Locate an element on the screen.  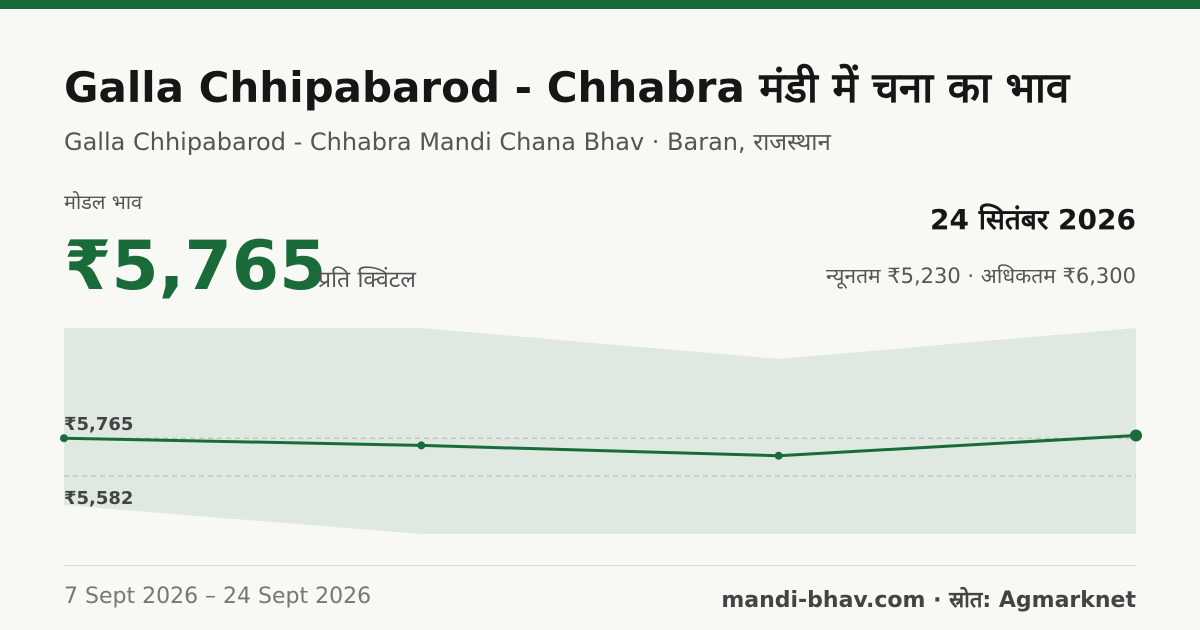
series-line is located at coordinates (600, 446).